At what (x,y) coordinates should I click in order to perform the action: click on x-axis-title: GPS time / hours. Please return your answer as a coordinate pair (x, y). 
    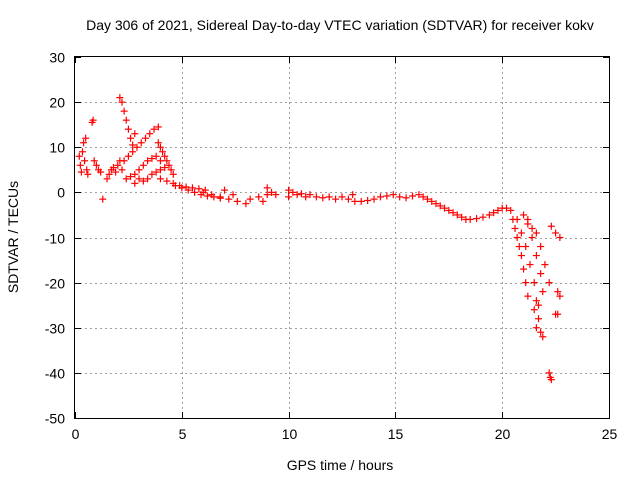
    Looking at the image, I should click on (340, 465).